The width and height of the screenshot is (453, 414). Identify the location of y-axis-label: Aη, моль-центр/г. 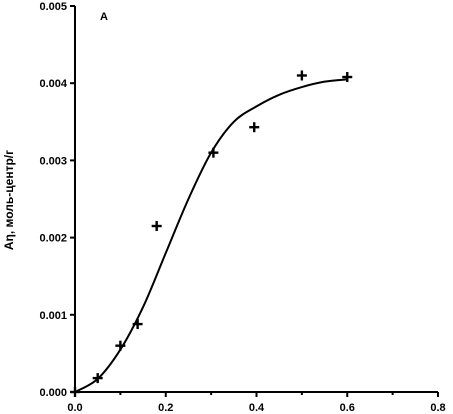
(9, 200).